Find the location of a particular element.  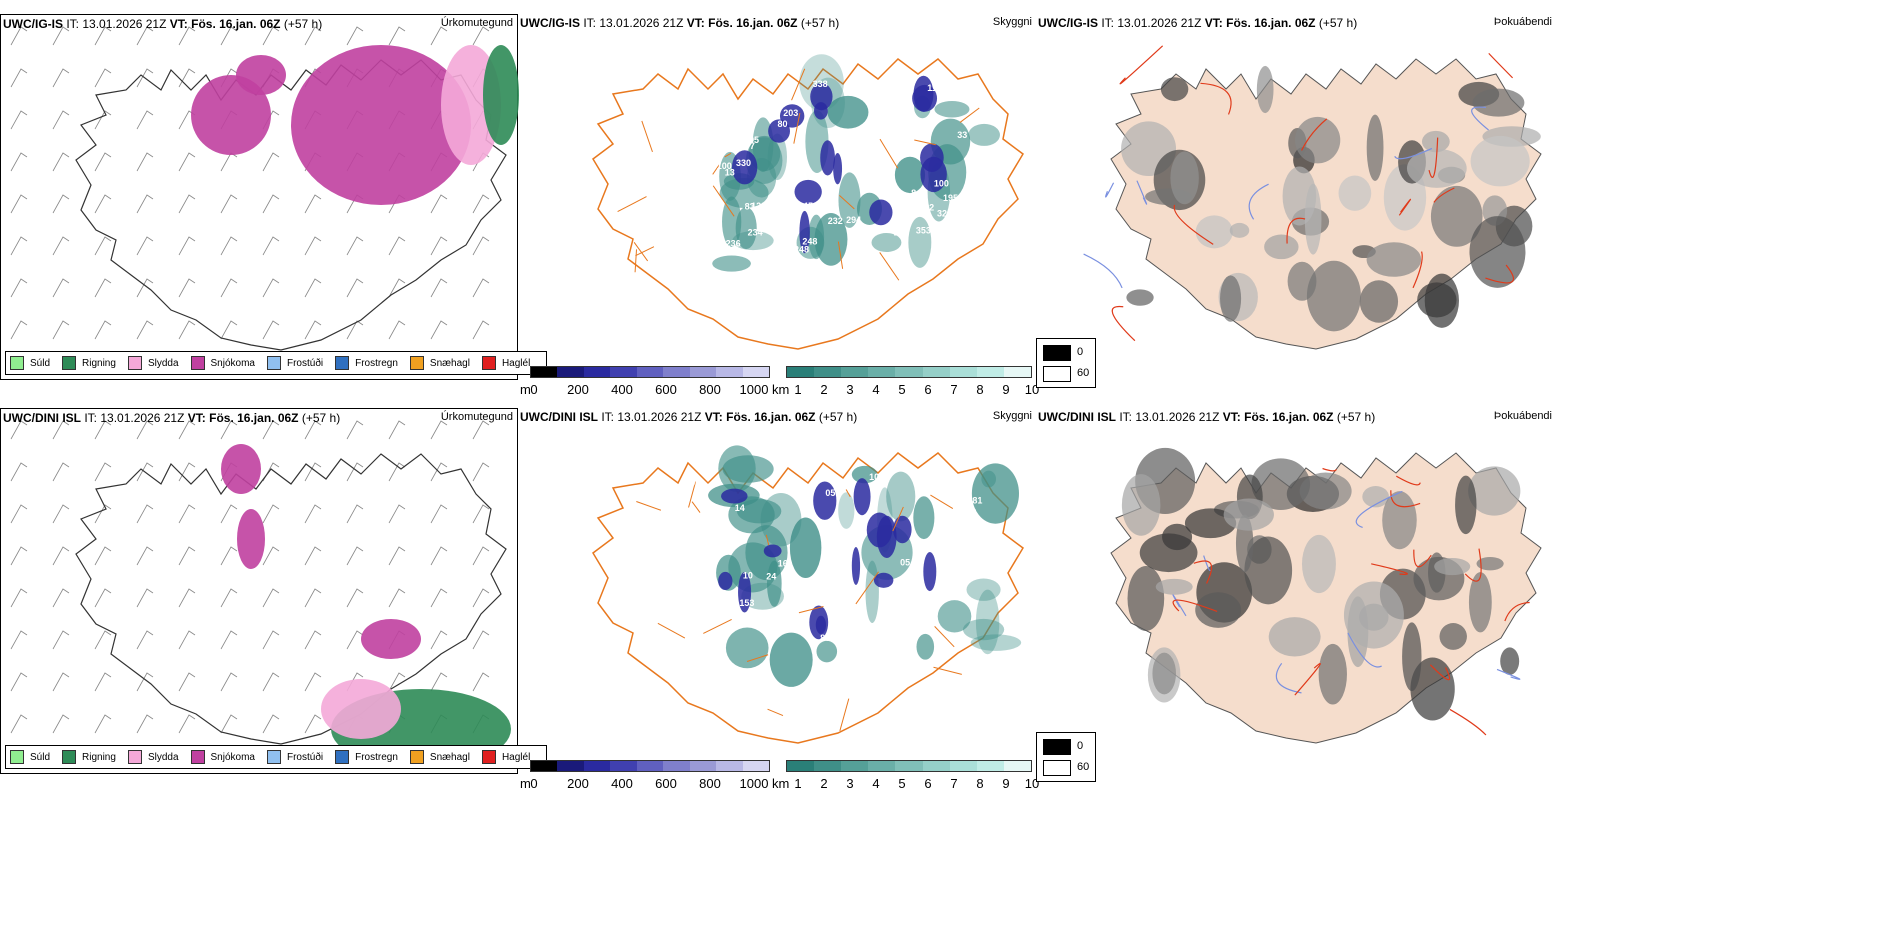

cloud-base-label: 18 is located at coordinates (805, 494).